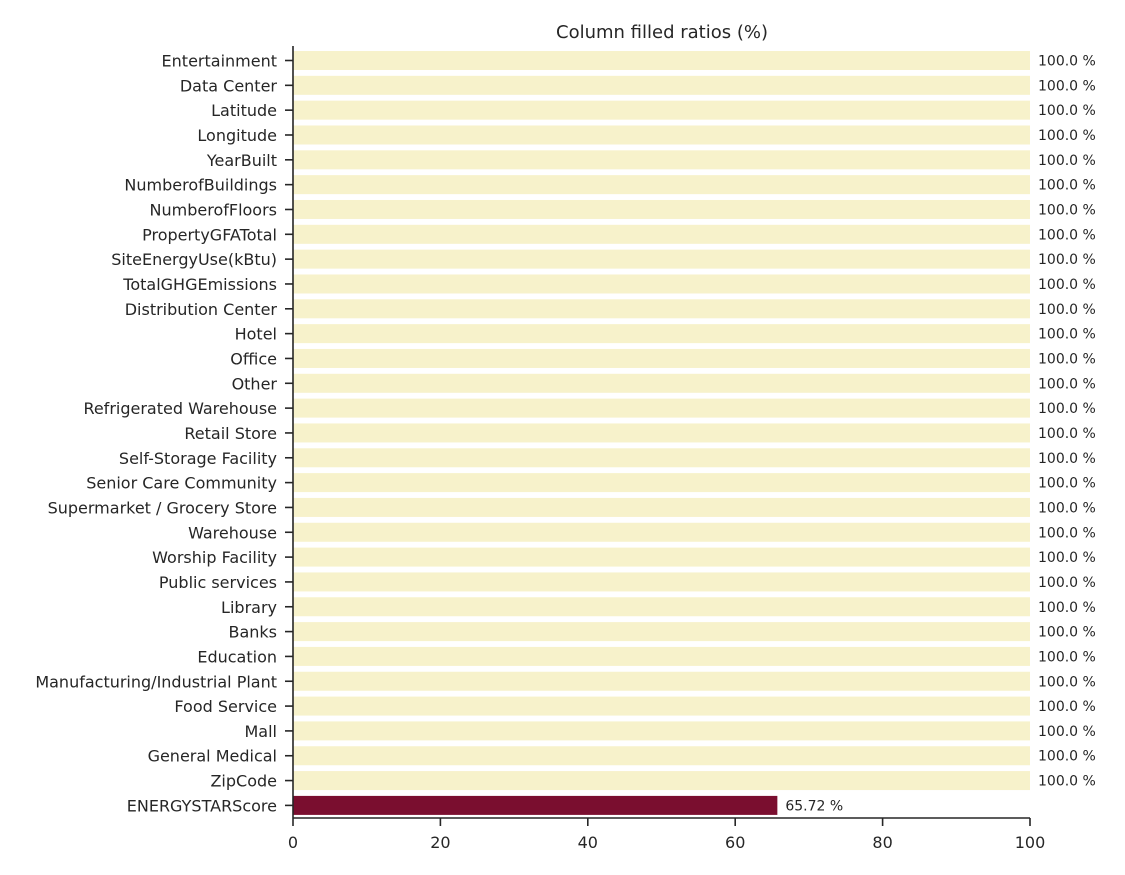 This screenshot has width=1125, height=875. I want to click on category-label: Senior Care Community, so click(181, 483).